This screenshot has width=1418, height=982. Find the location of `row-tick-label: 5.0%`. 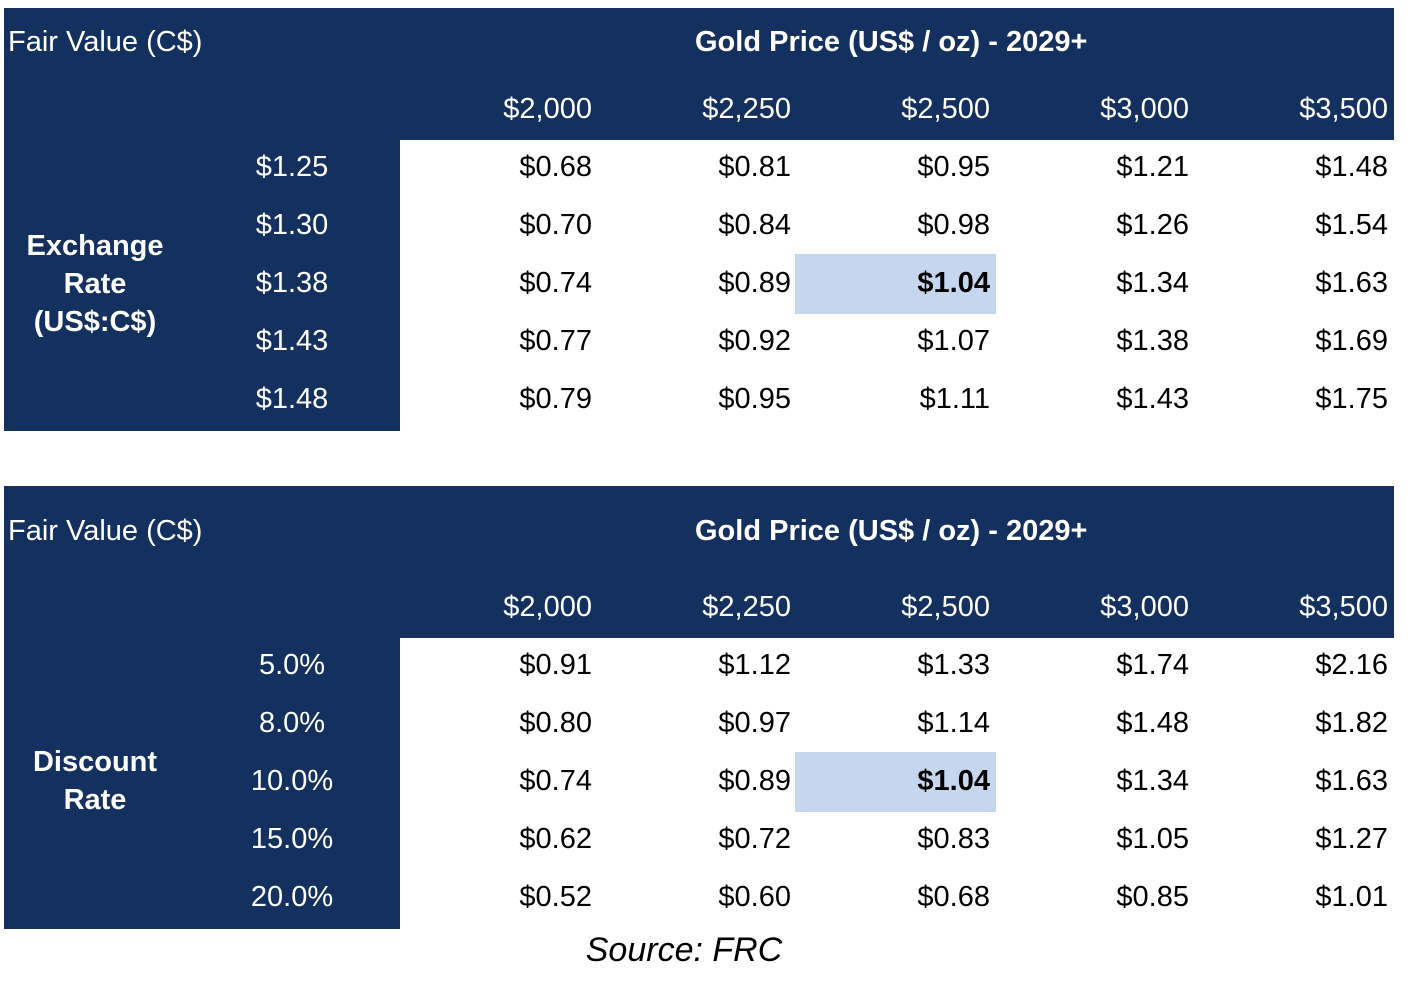

row-tick-label: 5.0% is located at coordinates (292, 665).